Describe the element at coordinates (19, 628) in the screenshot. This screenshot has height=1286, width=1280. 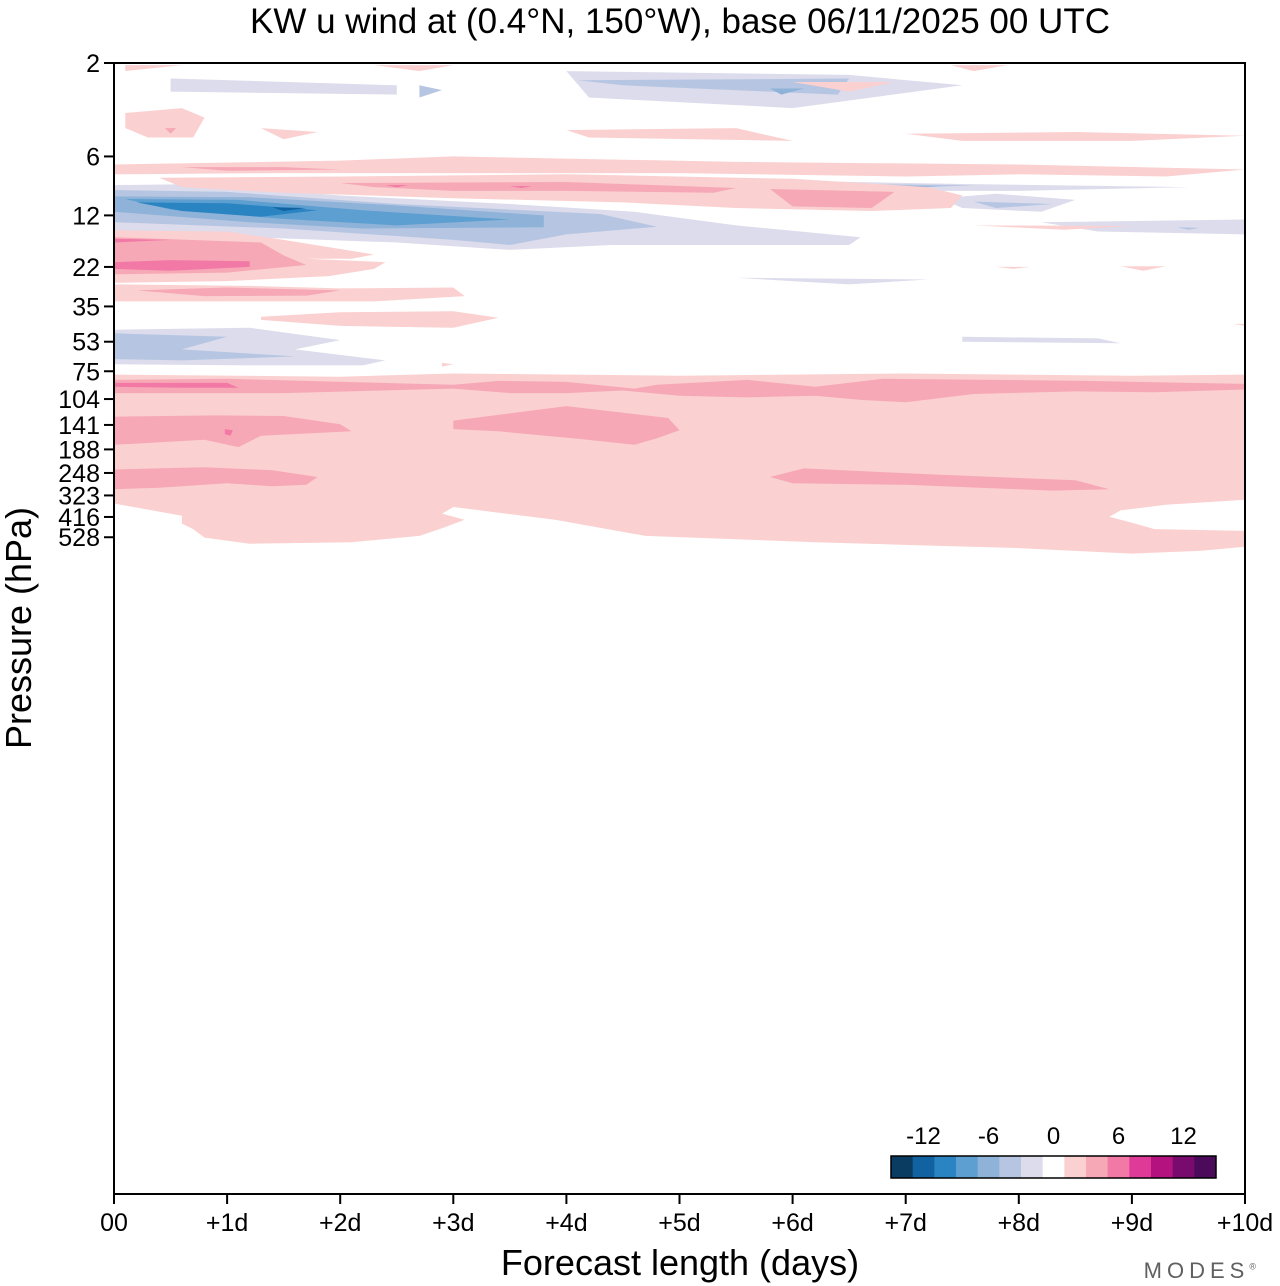
I see `y-axis-label: Pressure (hPa)` at that location.